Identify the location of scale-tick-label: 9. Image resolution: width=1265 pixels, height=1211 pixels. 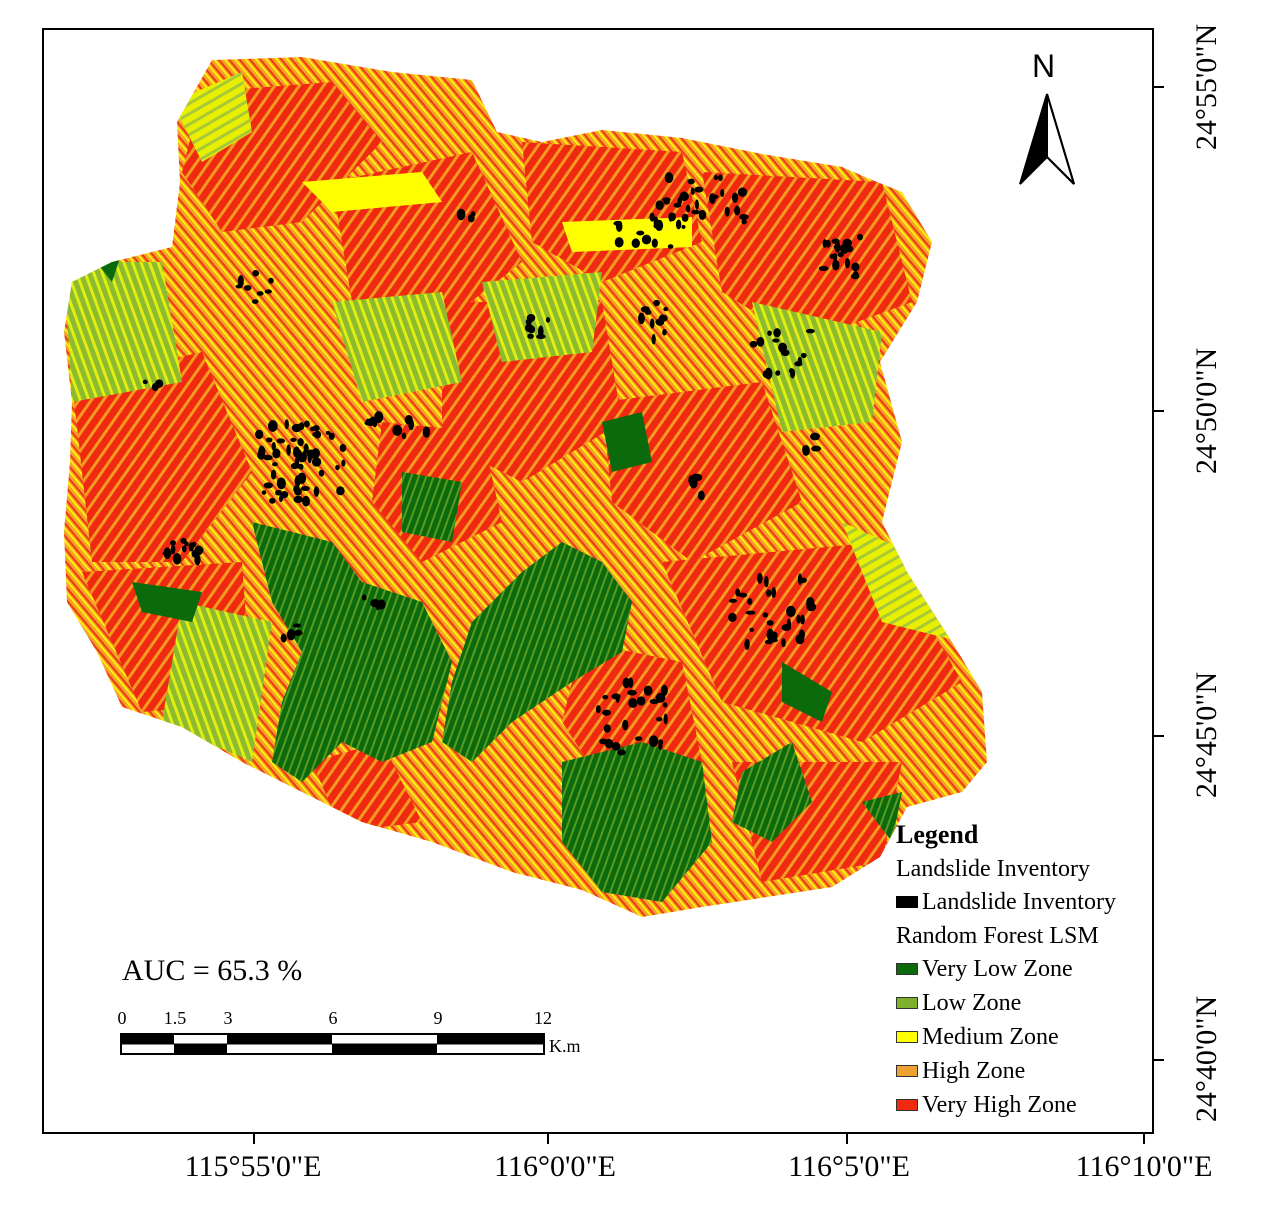
(438, 1018).